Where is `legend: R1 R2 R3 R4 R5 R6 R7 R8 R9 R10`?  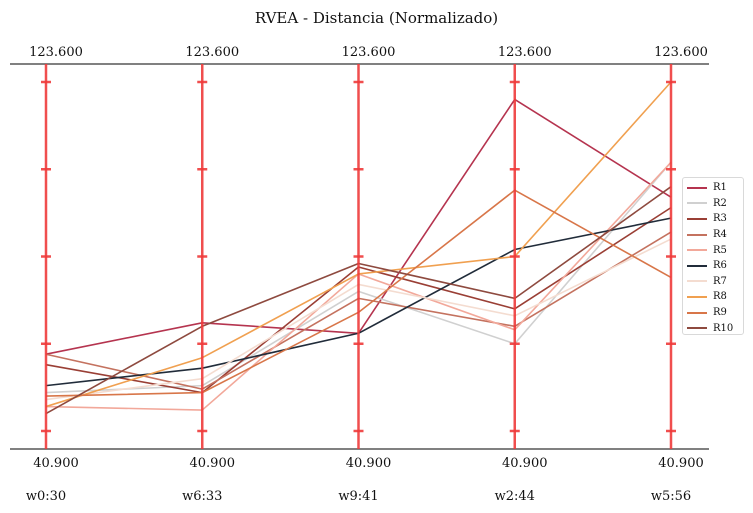 legend: R1 R2 R3 R4 R5 R6 R7 R8 R9 R10 is located at coordinates (713, 256).